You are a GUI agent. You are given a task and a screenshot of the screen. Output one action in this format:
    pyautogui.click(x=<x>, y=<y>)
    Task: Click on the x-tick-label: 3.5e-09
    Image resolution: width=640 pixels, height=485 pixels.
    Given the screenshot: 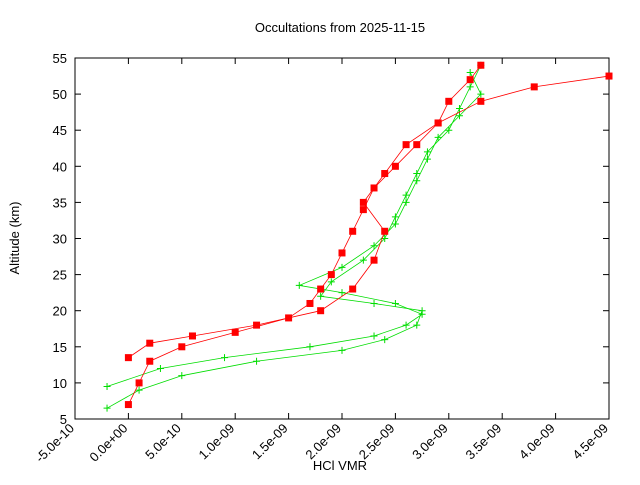 What is the action you would take?
    pyautogui.click(x=484, y=442)
    